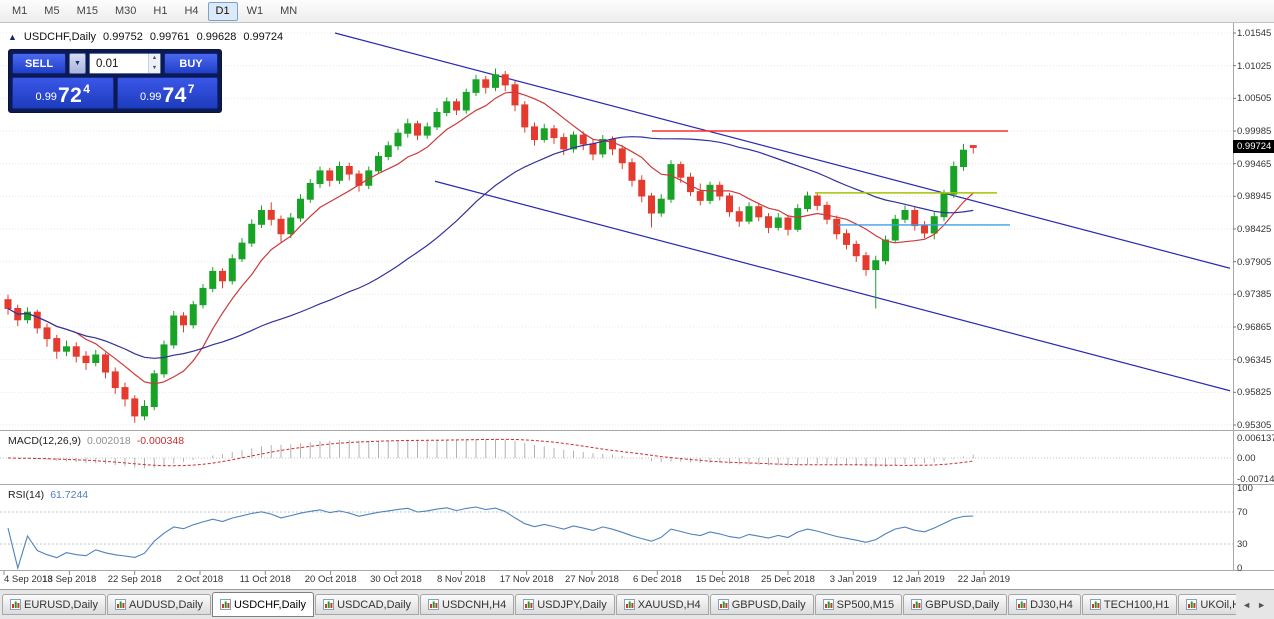  I want to click on ask-price-pipette: 7, so click(191, 89).